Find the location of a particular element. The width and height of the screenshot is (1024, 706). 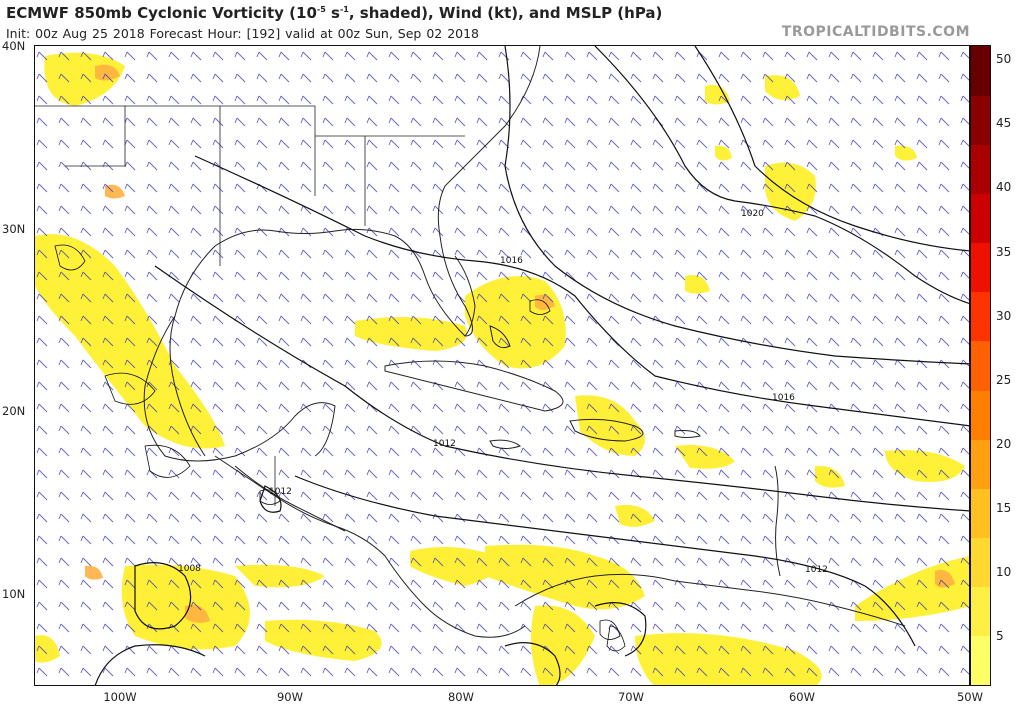

colorbar-label-25: 25 is located at coordinates (1004, 380).